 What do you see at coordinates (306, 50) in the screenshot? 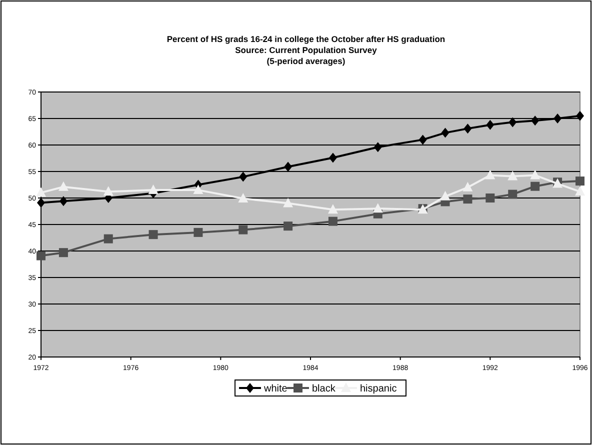
I see `text: Source: Current Population Survey` at bounding box center [306, 50].